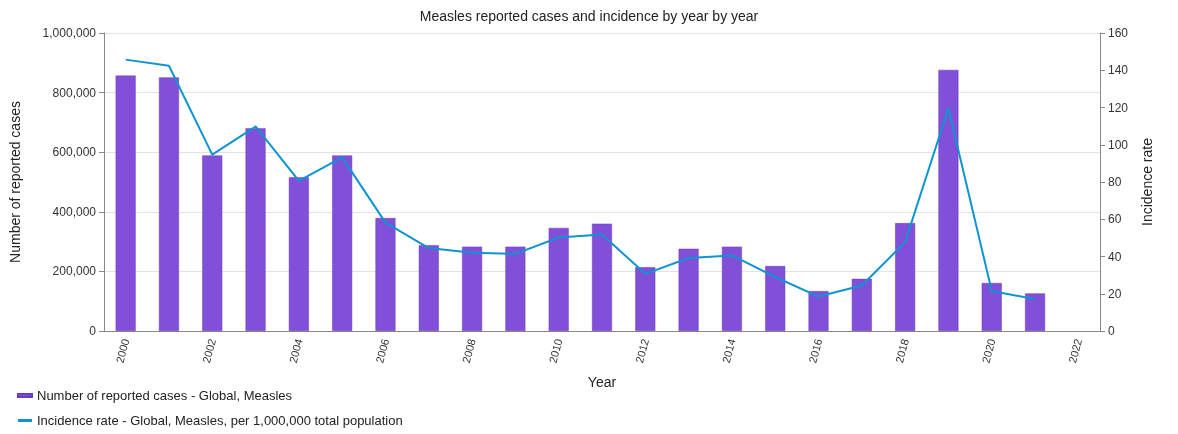 Image resolution: width=1178 pixels, height=434 pixels. What do you see at coordinates (468, 351) in the screenshot?
I see `x-tick-label: 2008` at bounding box center [468, 351].